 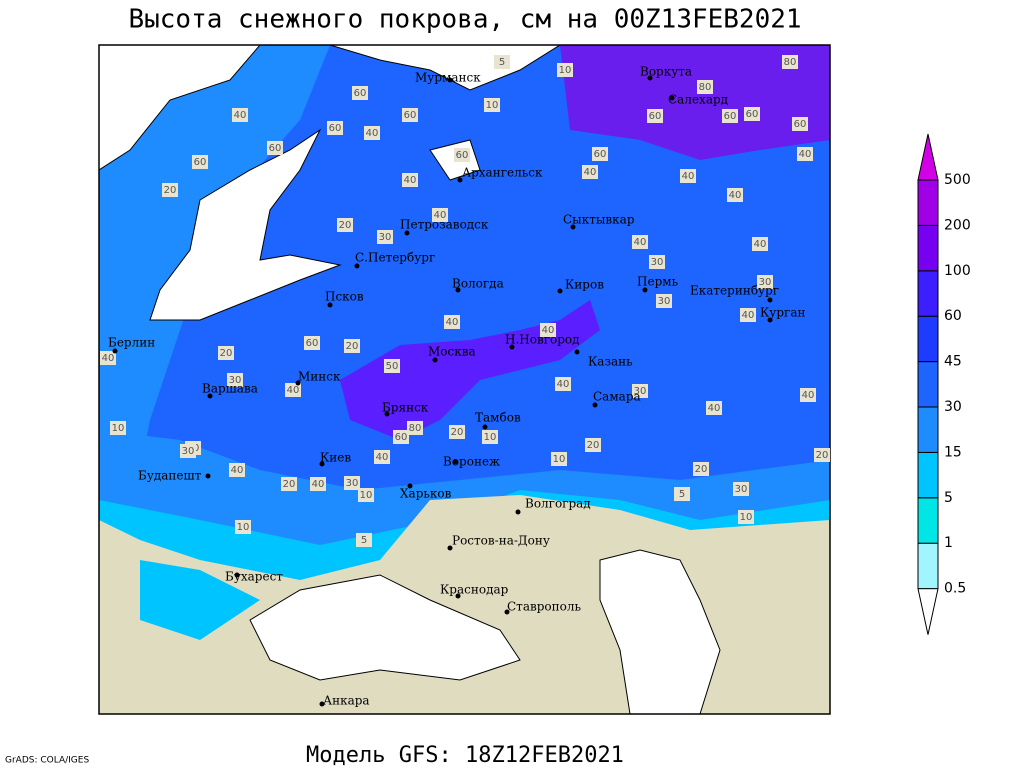 I want to click on city-label: Курган, so click(x=782, y=313).